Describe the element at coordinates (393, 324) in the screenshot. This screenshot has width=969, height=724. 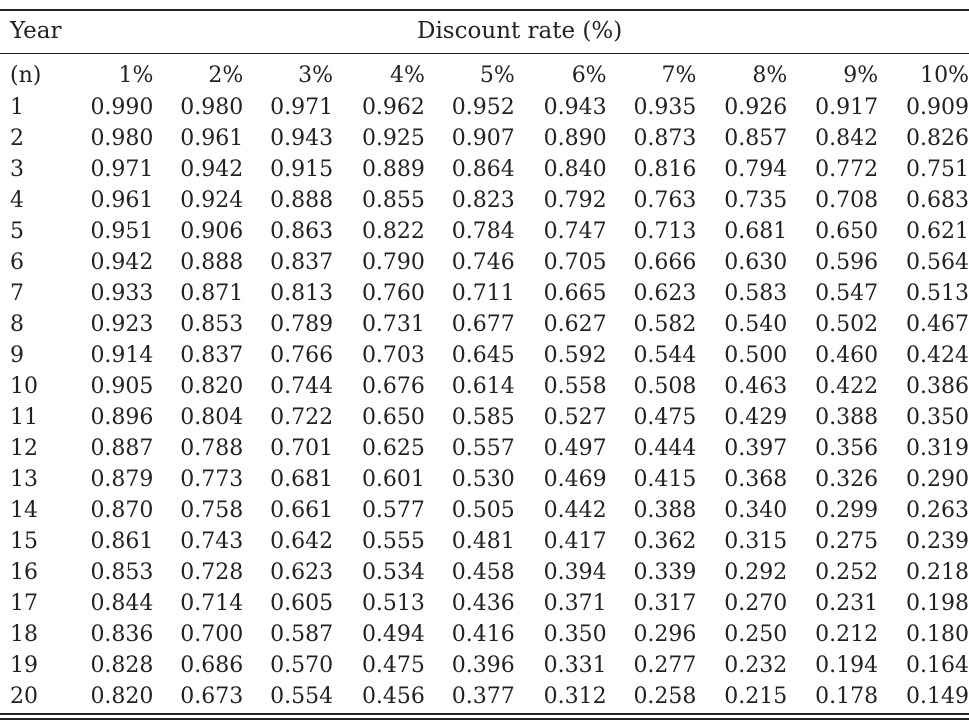
I see `discount-factor-cell: 0.731` at that location.